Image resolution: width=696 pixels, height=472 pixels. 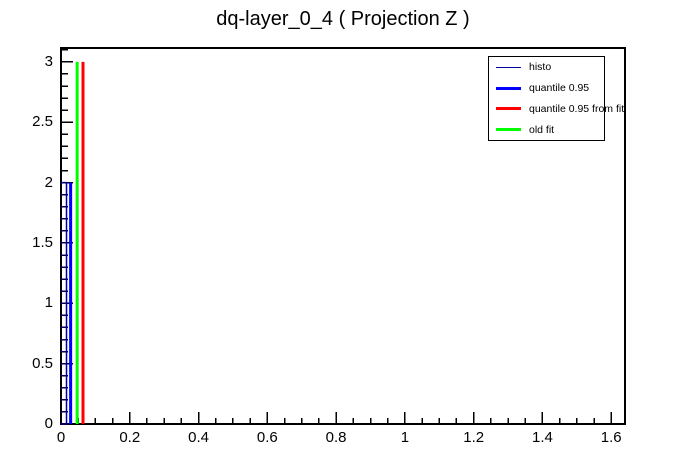 I want to click on y-tick-label: 3, so click(x=48, y=61).